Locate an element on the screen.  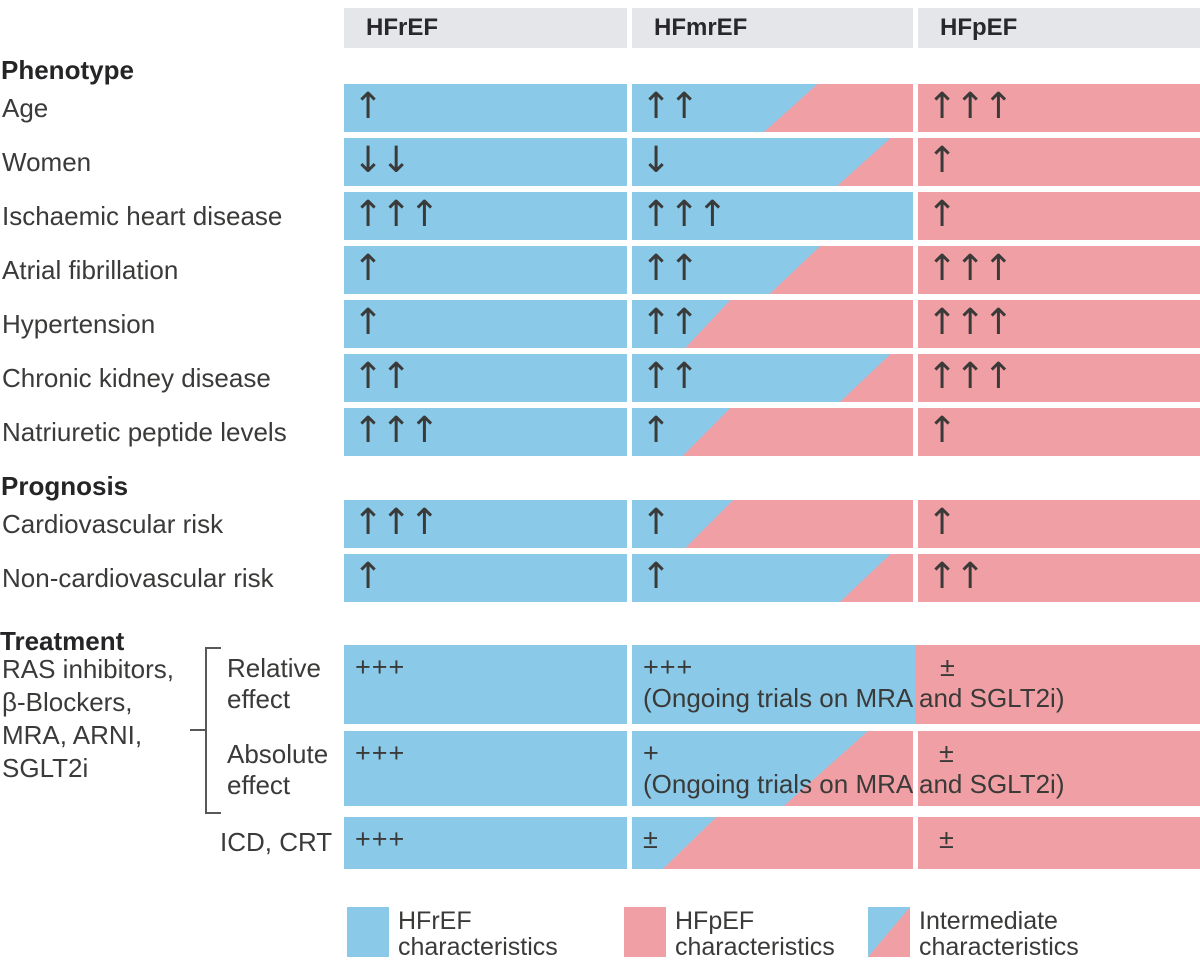
drug-group-line: RAS inhibitors, is located at coordinates (88, 669).